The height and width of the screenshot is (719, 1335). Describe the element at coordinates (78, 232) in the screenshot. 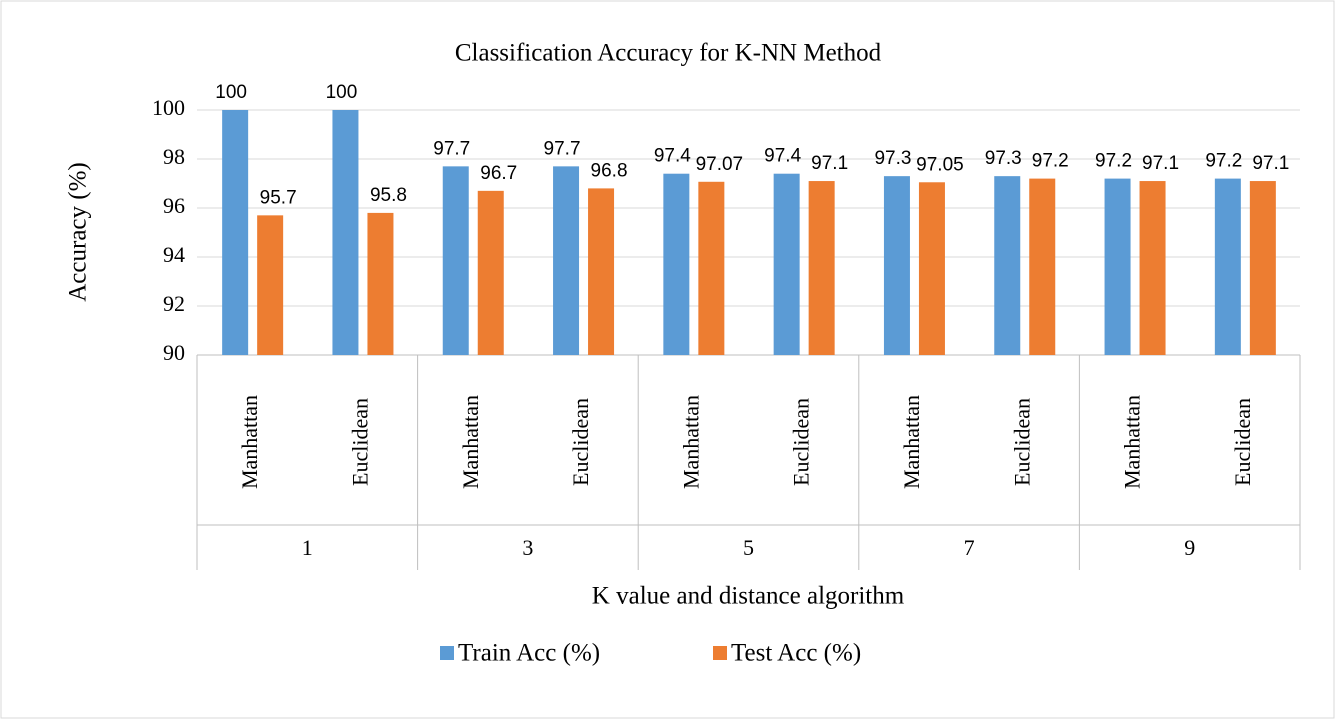

I see `y-axis-title: Accuracy (%)` at that location.